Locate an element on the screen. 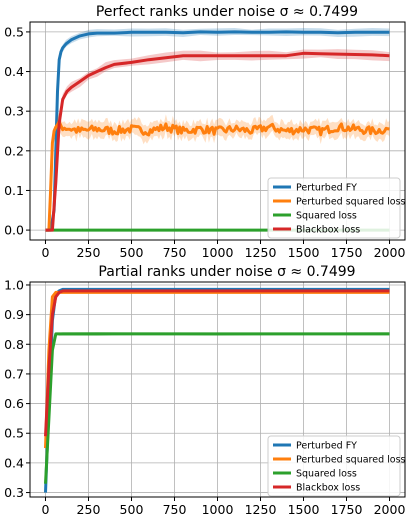 This screenshot has width=415, height=519. chart-title: Perfect ranks under noise σ ≈ 0.7499 is located at coordinates (227, 12).